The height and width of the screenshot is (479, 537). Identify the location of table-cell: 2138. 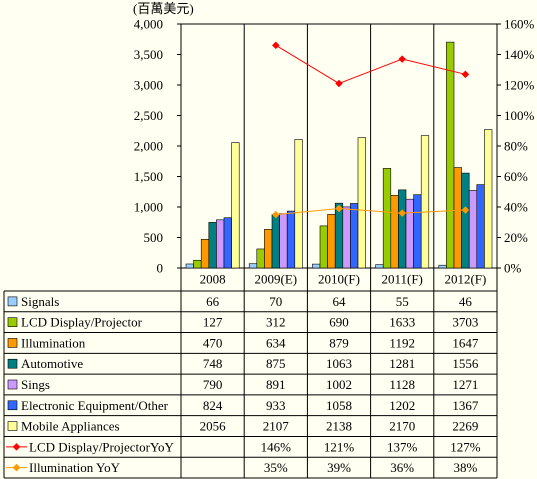
(339, 426).